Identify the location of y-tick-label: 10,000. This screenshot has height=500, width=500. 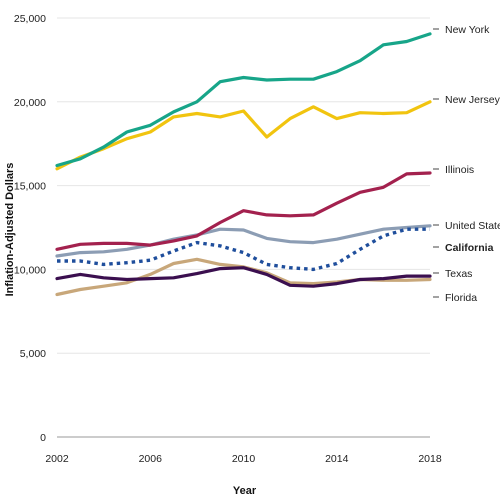
(30, 270).